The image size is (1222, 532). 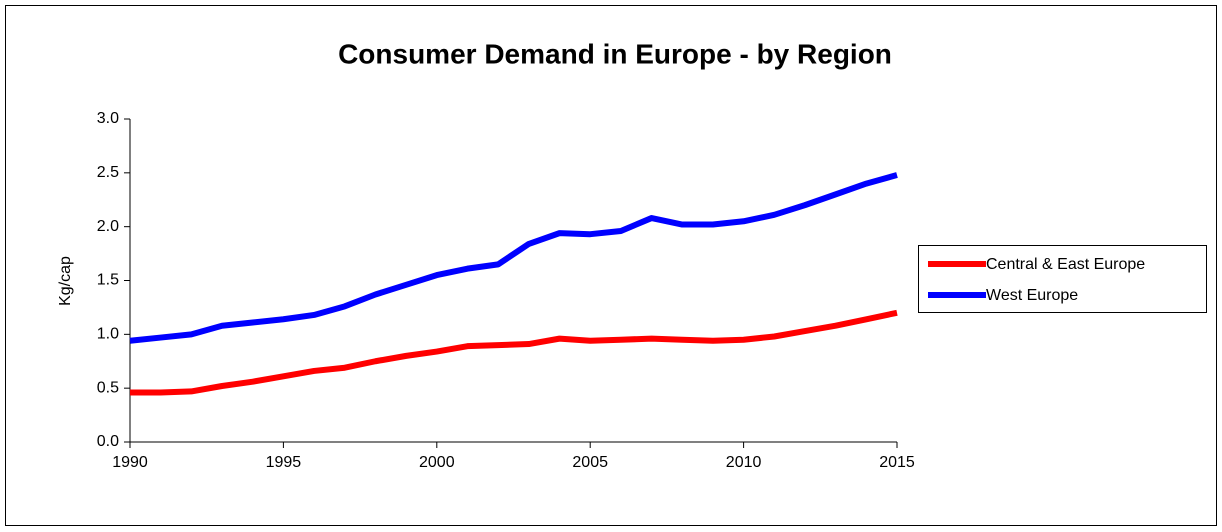 I want to click on chart-title: Consumer Demand in Europe - by Region, so click(x=615, y=53).